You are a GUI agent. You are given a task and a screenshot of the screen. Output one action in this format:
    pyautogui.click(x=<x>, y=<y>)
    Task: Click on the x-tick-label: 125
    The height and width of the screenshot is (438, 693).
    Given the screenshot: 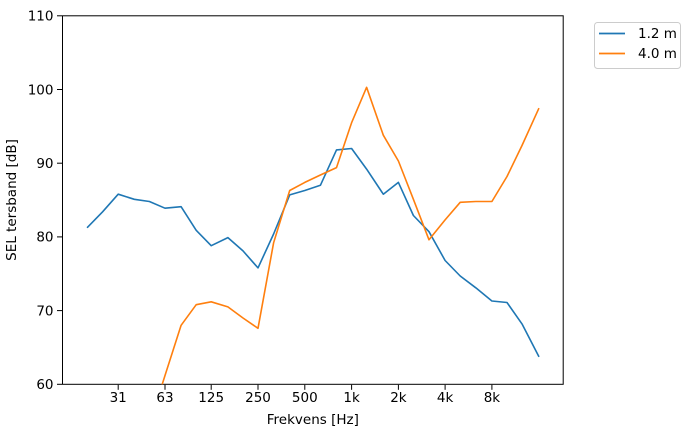 What is the action you would take?
    pyautogui.click(x=211, y=398)
    